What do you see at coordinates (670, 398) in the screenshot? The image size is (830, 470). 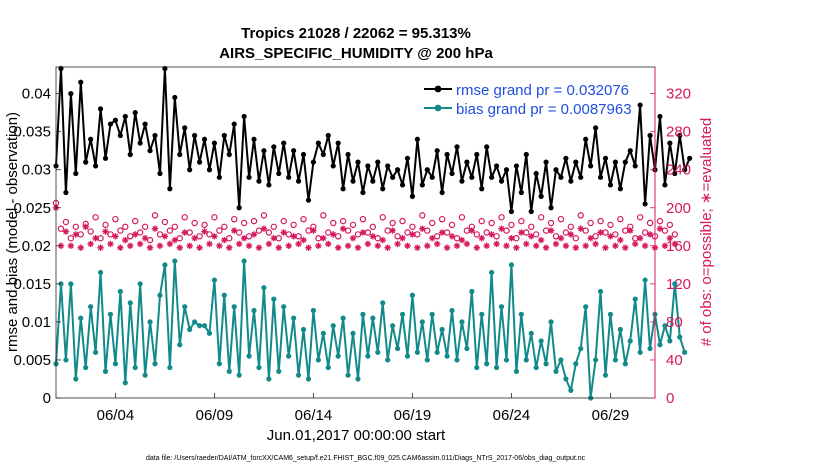 I see `right-tick-label: 0` at bounding box center [670, 398].